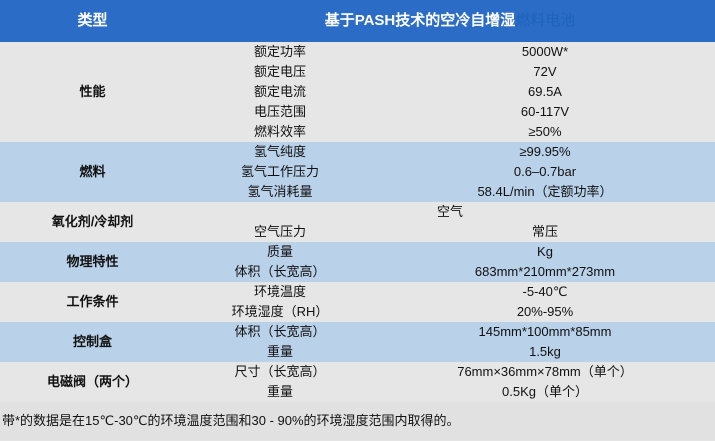 This screenshot has height=441, width=715. What do you see at coordinates (545, 292) in the screenshot?
I see `param-value: -5-40℃` at bounding box center [545, 292].